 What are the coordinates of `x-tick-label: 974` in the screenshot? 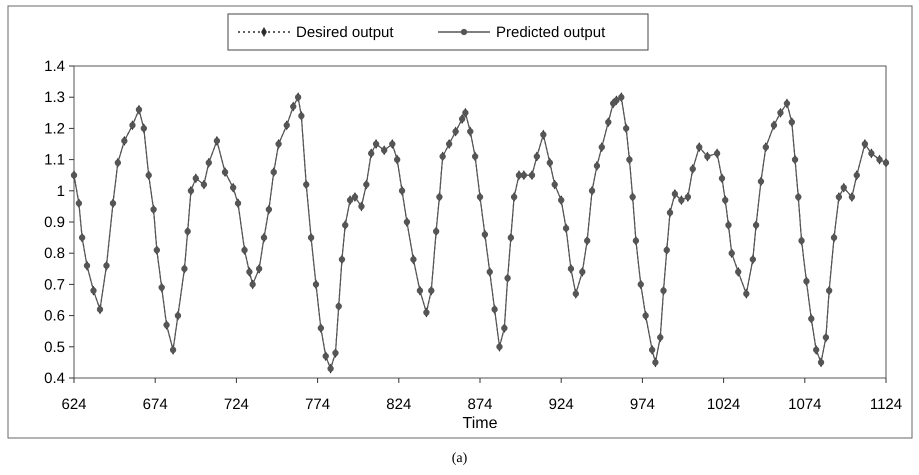 It's located at (642, 404).